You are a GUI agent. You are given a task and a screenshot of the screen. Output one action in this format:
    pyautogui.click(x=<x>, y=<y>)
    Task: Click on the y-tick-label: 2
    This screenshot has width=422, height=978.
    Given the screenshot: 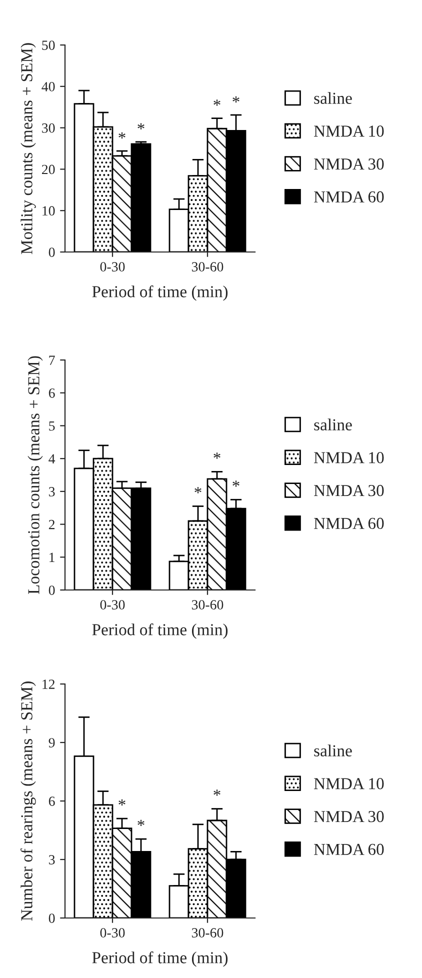 What is the action you would take?
    pyautogui.click(x=51, y=525)
    